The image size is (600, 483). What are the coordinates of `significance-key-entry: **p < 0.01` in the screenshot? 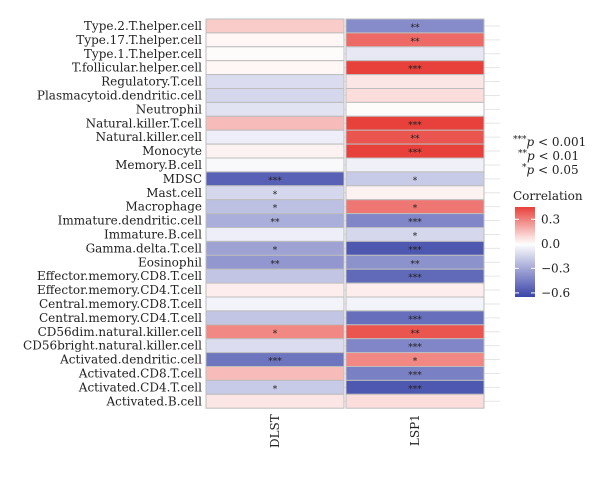 It's located at (548, 156).